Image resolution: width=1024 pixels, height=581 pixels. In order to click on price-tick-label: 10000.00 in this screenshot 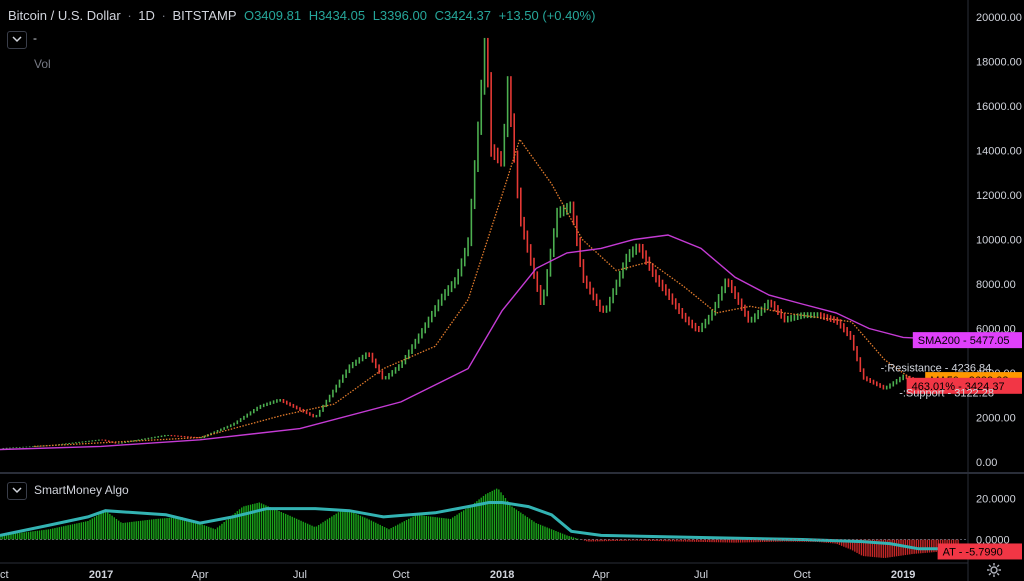, I will do `click(999, 241)`.